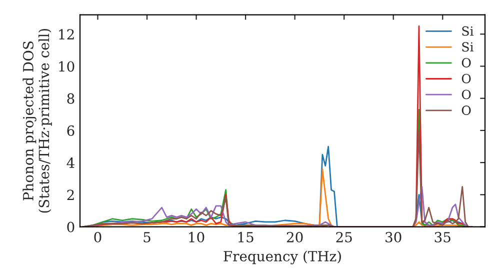 This screenshot has width=500, height=280. What do you see at coordinates (70, 98) in the screenshot?
I see `y-tick-label: 8` at bounding box center [70, 98].